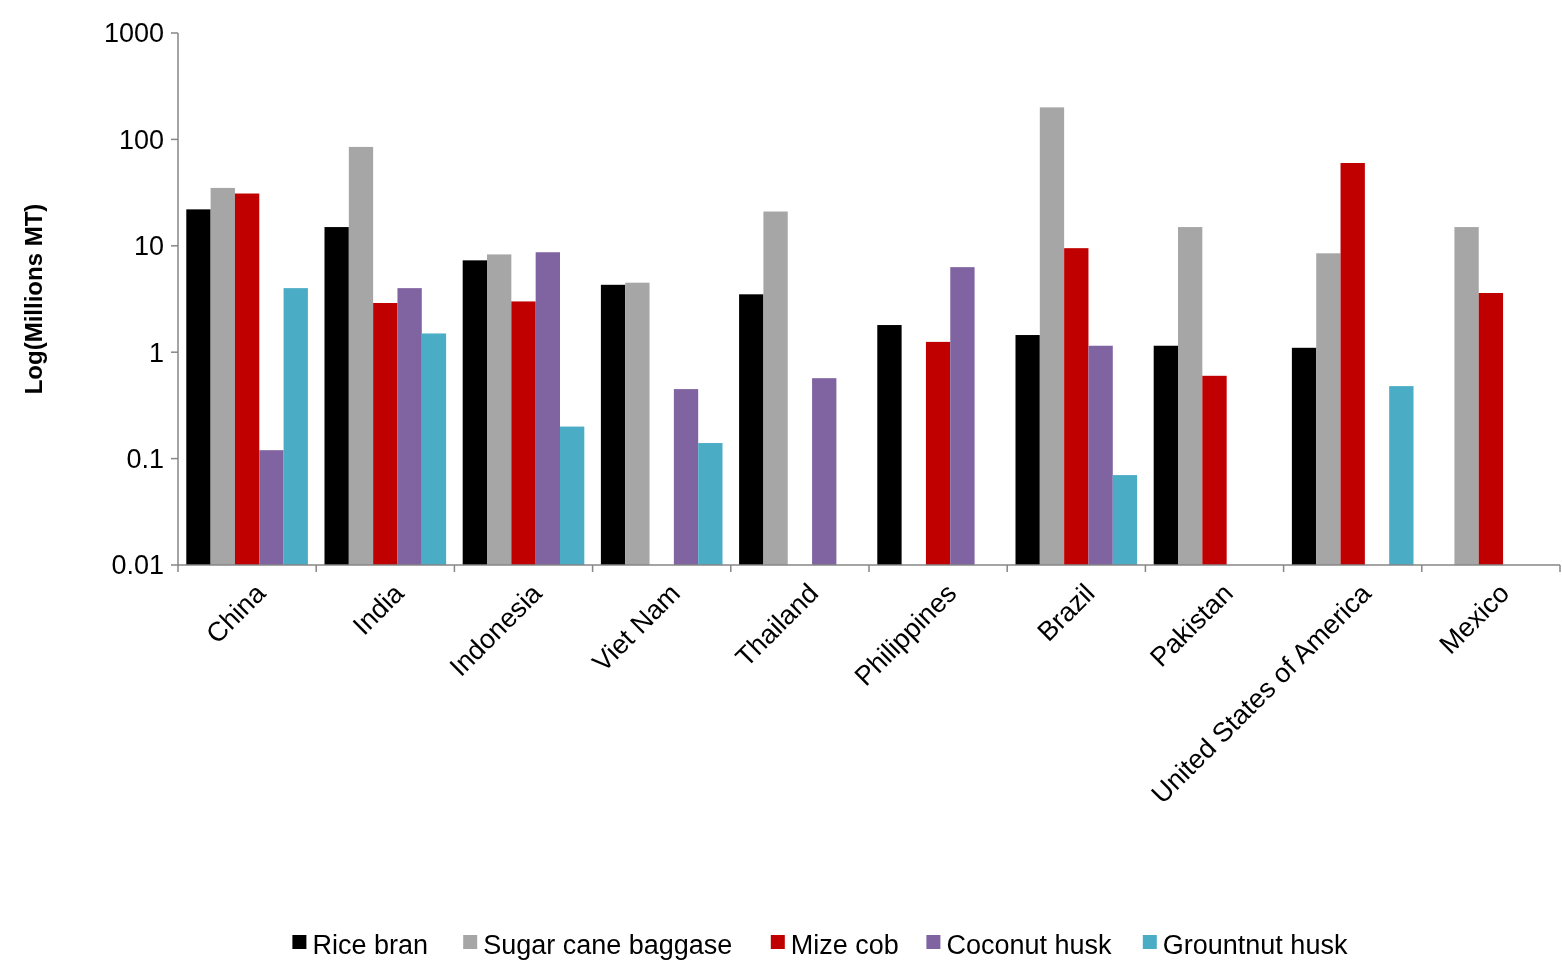  Describe the element at coordinates (156, 352) in the screenshot. I see `y-tick-label: 1` at that location.